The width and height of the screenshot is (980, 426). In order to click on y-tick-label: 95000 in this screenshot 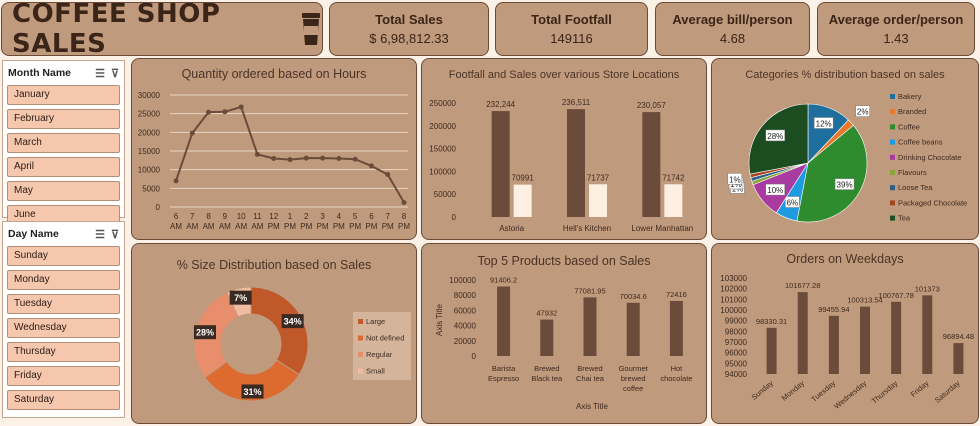, I will do `click(736, 363)`.